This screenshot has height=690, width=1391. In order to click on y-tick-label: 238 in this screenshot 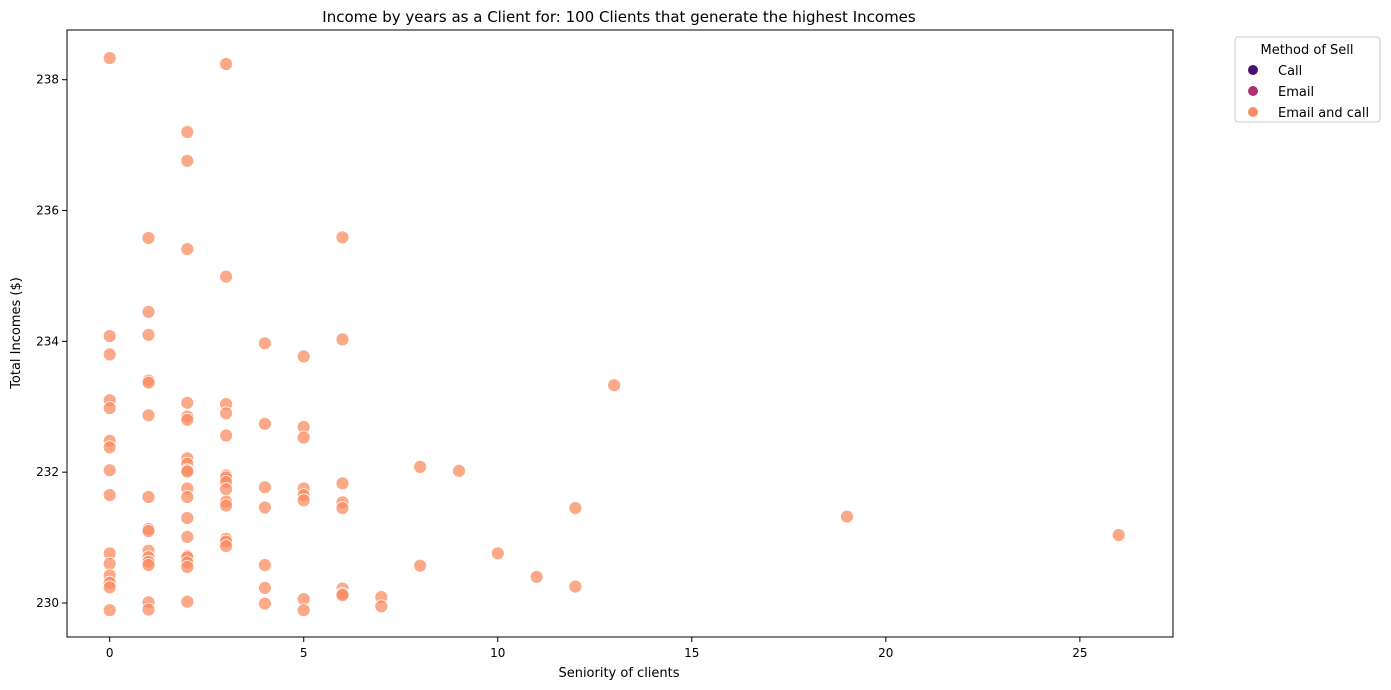, I will do `click(47, 80)`.